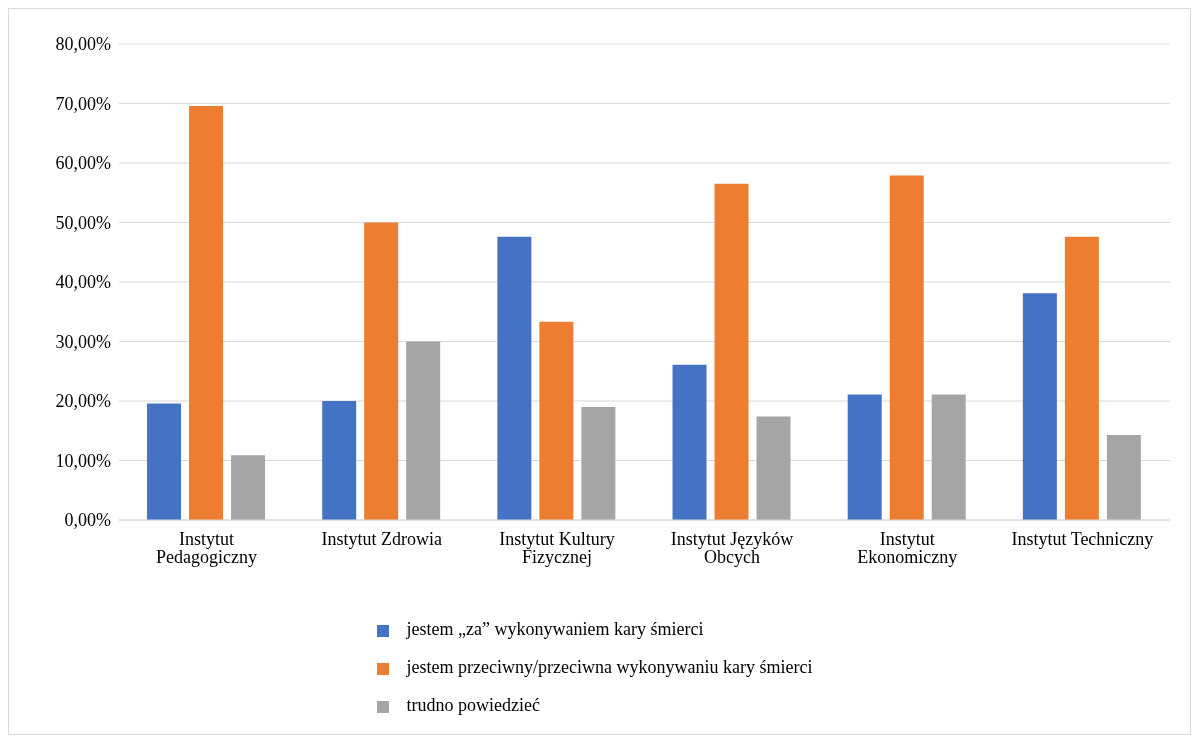 The height and width of the screenshot is (743, 1199). Describe the element at coordinates (207, 547) in the screenshot. I see `x-tick-label: Instytut Pedagogiczny` at that location.